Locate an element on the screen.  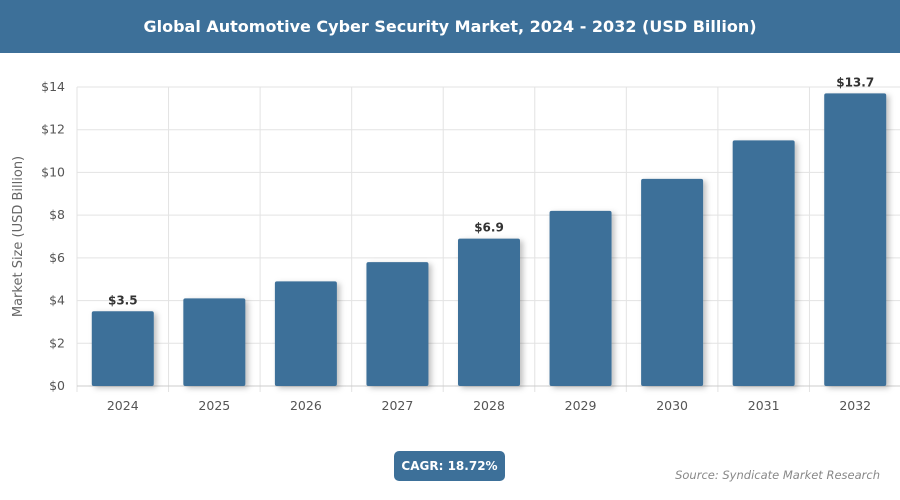
x-tick-label: 2028 is located at coordinates (489, 405).